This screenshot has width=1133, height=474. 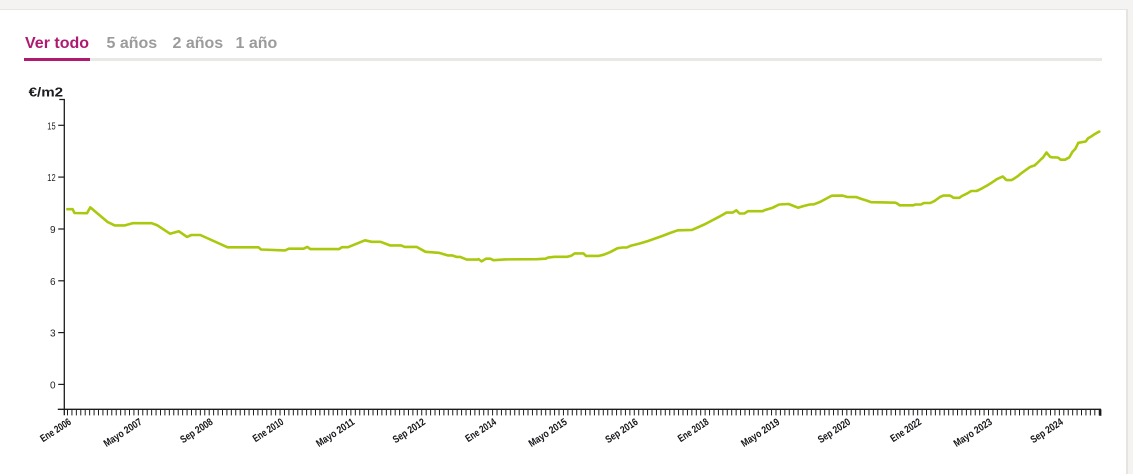 What do you see at coordinates (46, 91) in the screenshot?
I see `svg-text: €/m2` at bounding box center [46, 91].